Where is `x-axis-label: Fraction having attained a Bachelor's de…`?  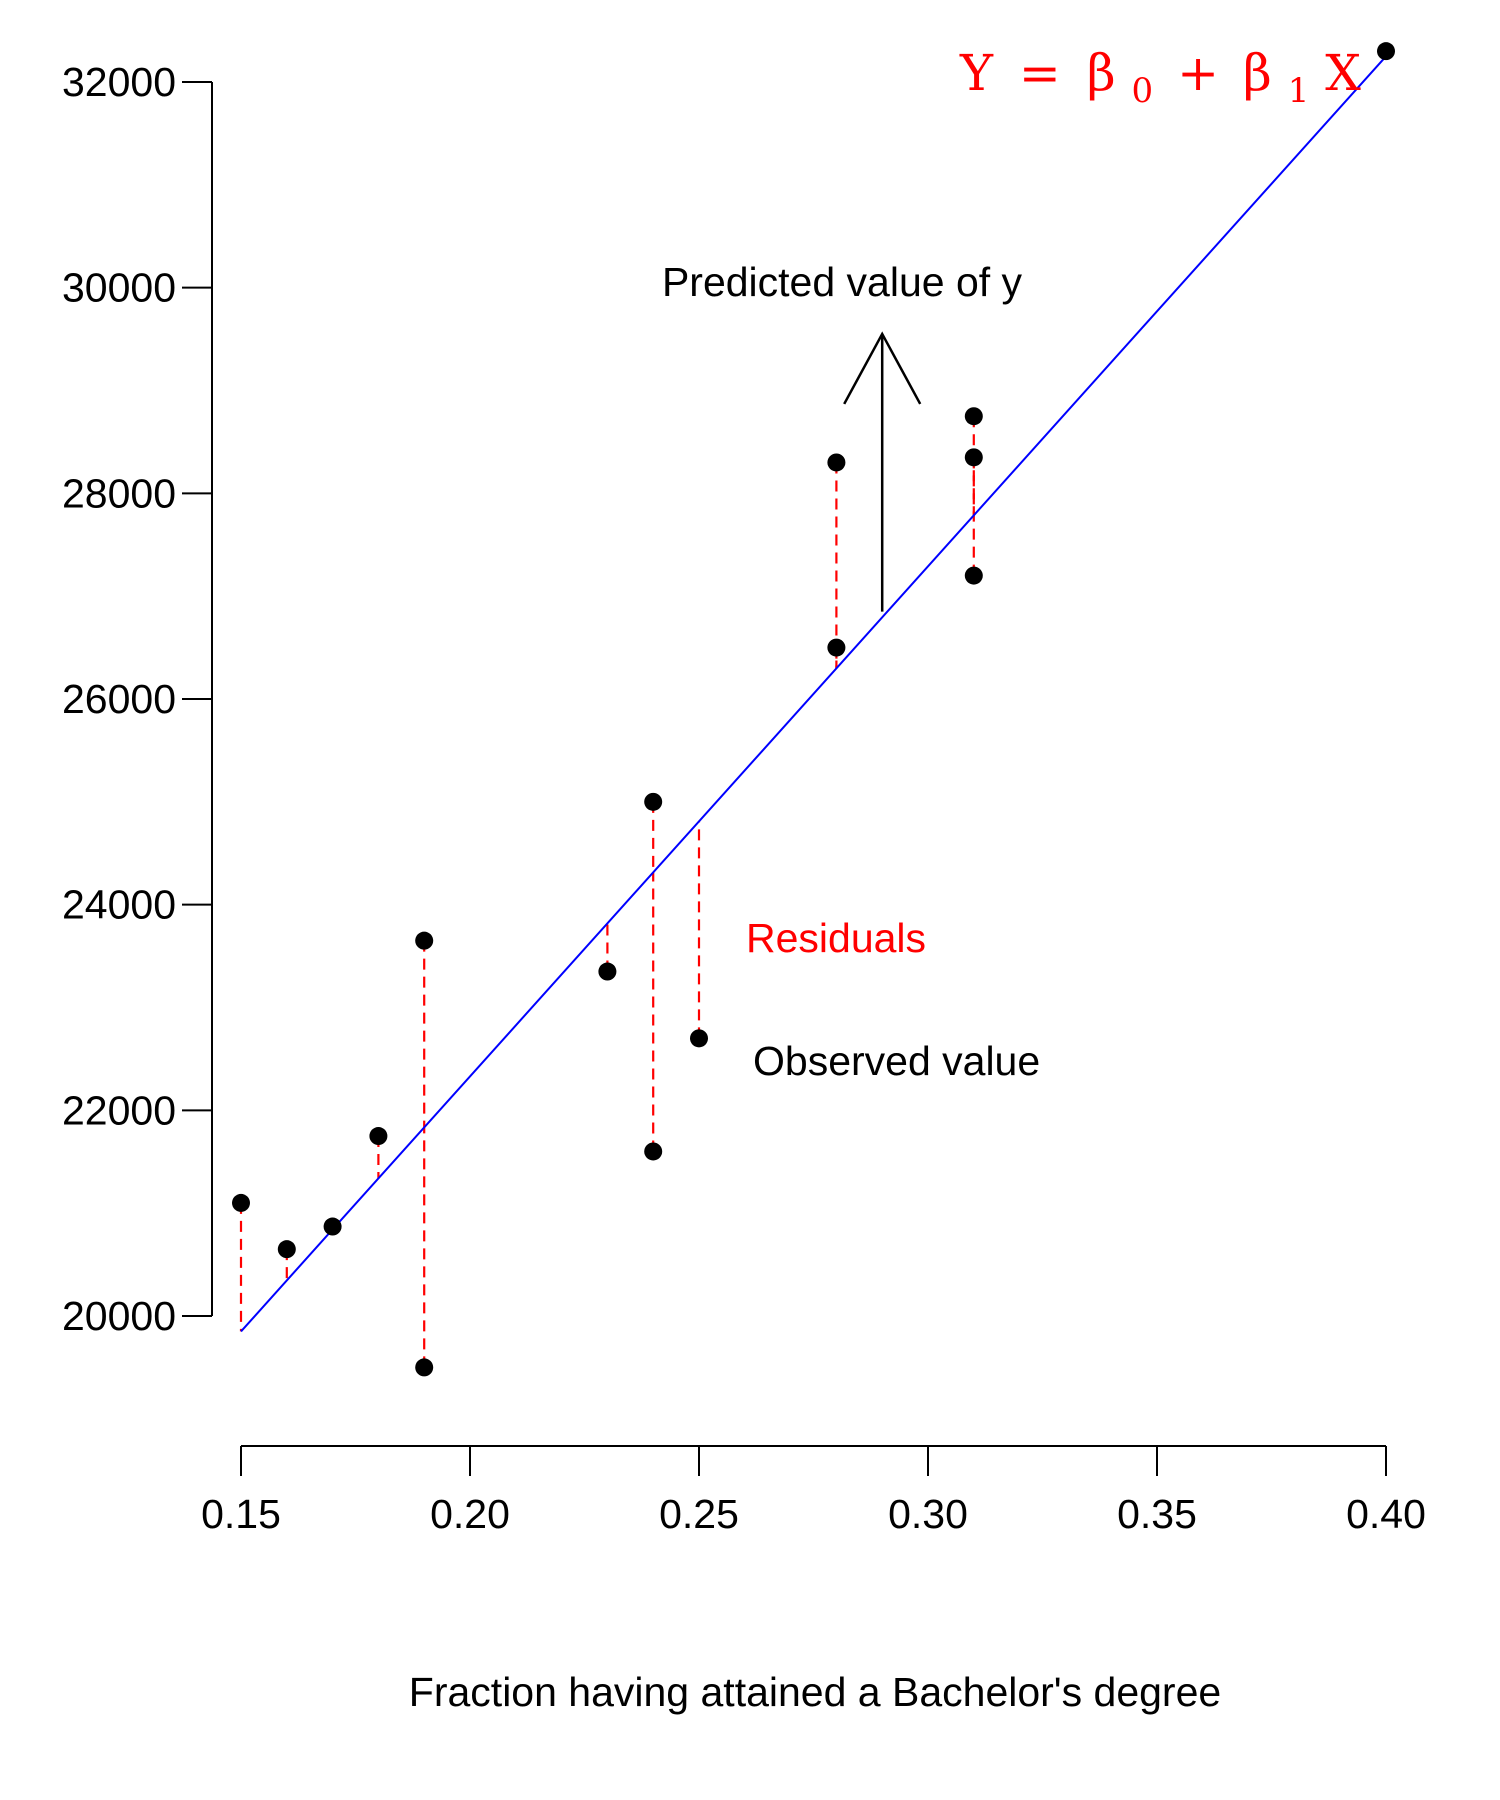
x-axis-label: Fraction having attained a Bachelor's de… is located at coordinates (815, 1692).